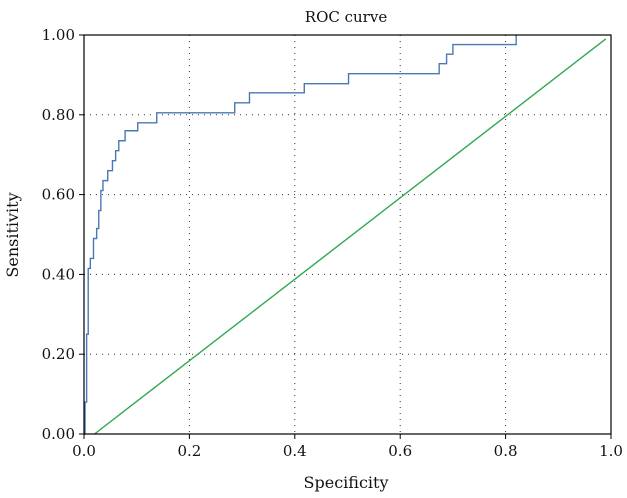 Image resolution: width=627 pixels, height=498 pixels. Describe the element at coordinates (58, 274) in the screenshot. I see `y-tick-label: 0.40` at that location.